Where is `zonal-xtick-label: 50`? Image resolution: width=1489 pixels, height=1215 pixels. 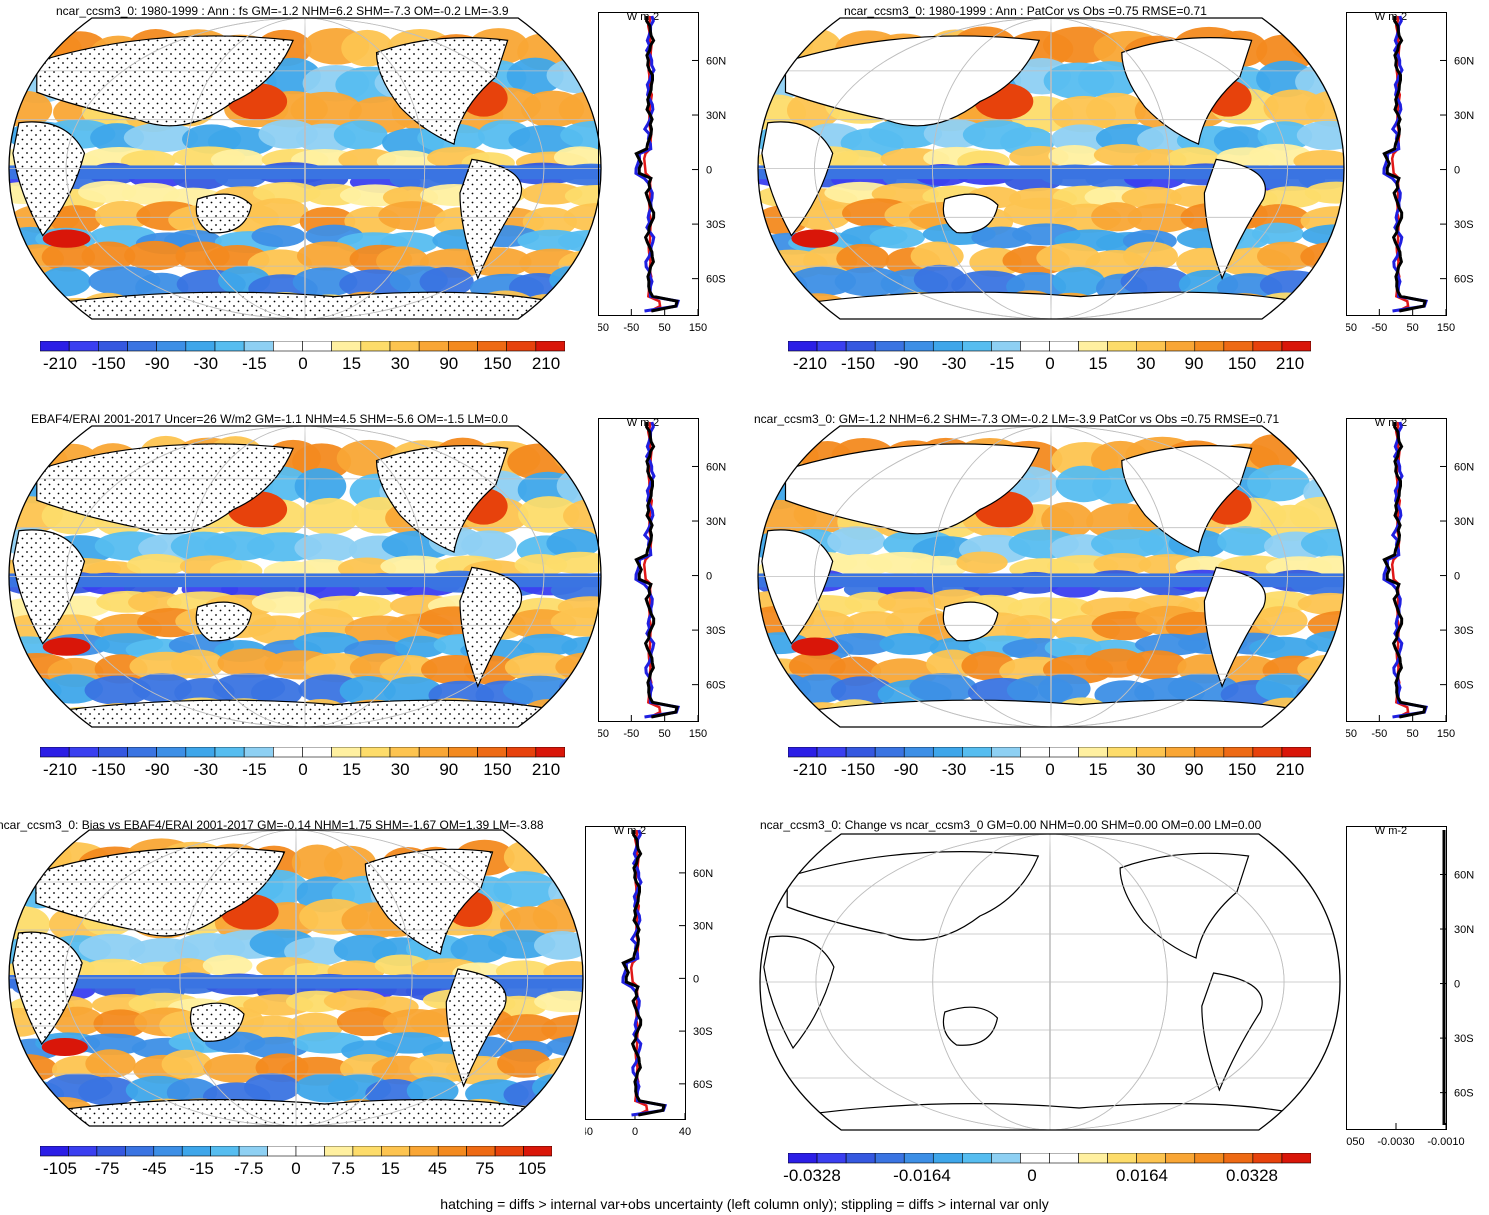 zonal-xtick-label: 50 is located at coordinates (1413, 734).